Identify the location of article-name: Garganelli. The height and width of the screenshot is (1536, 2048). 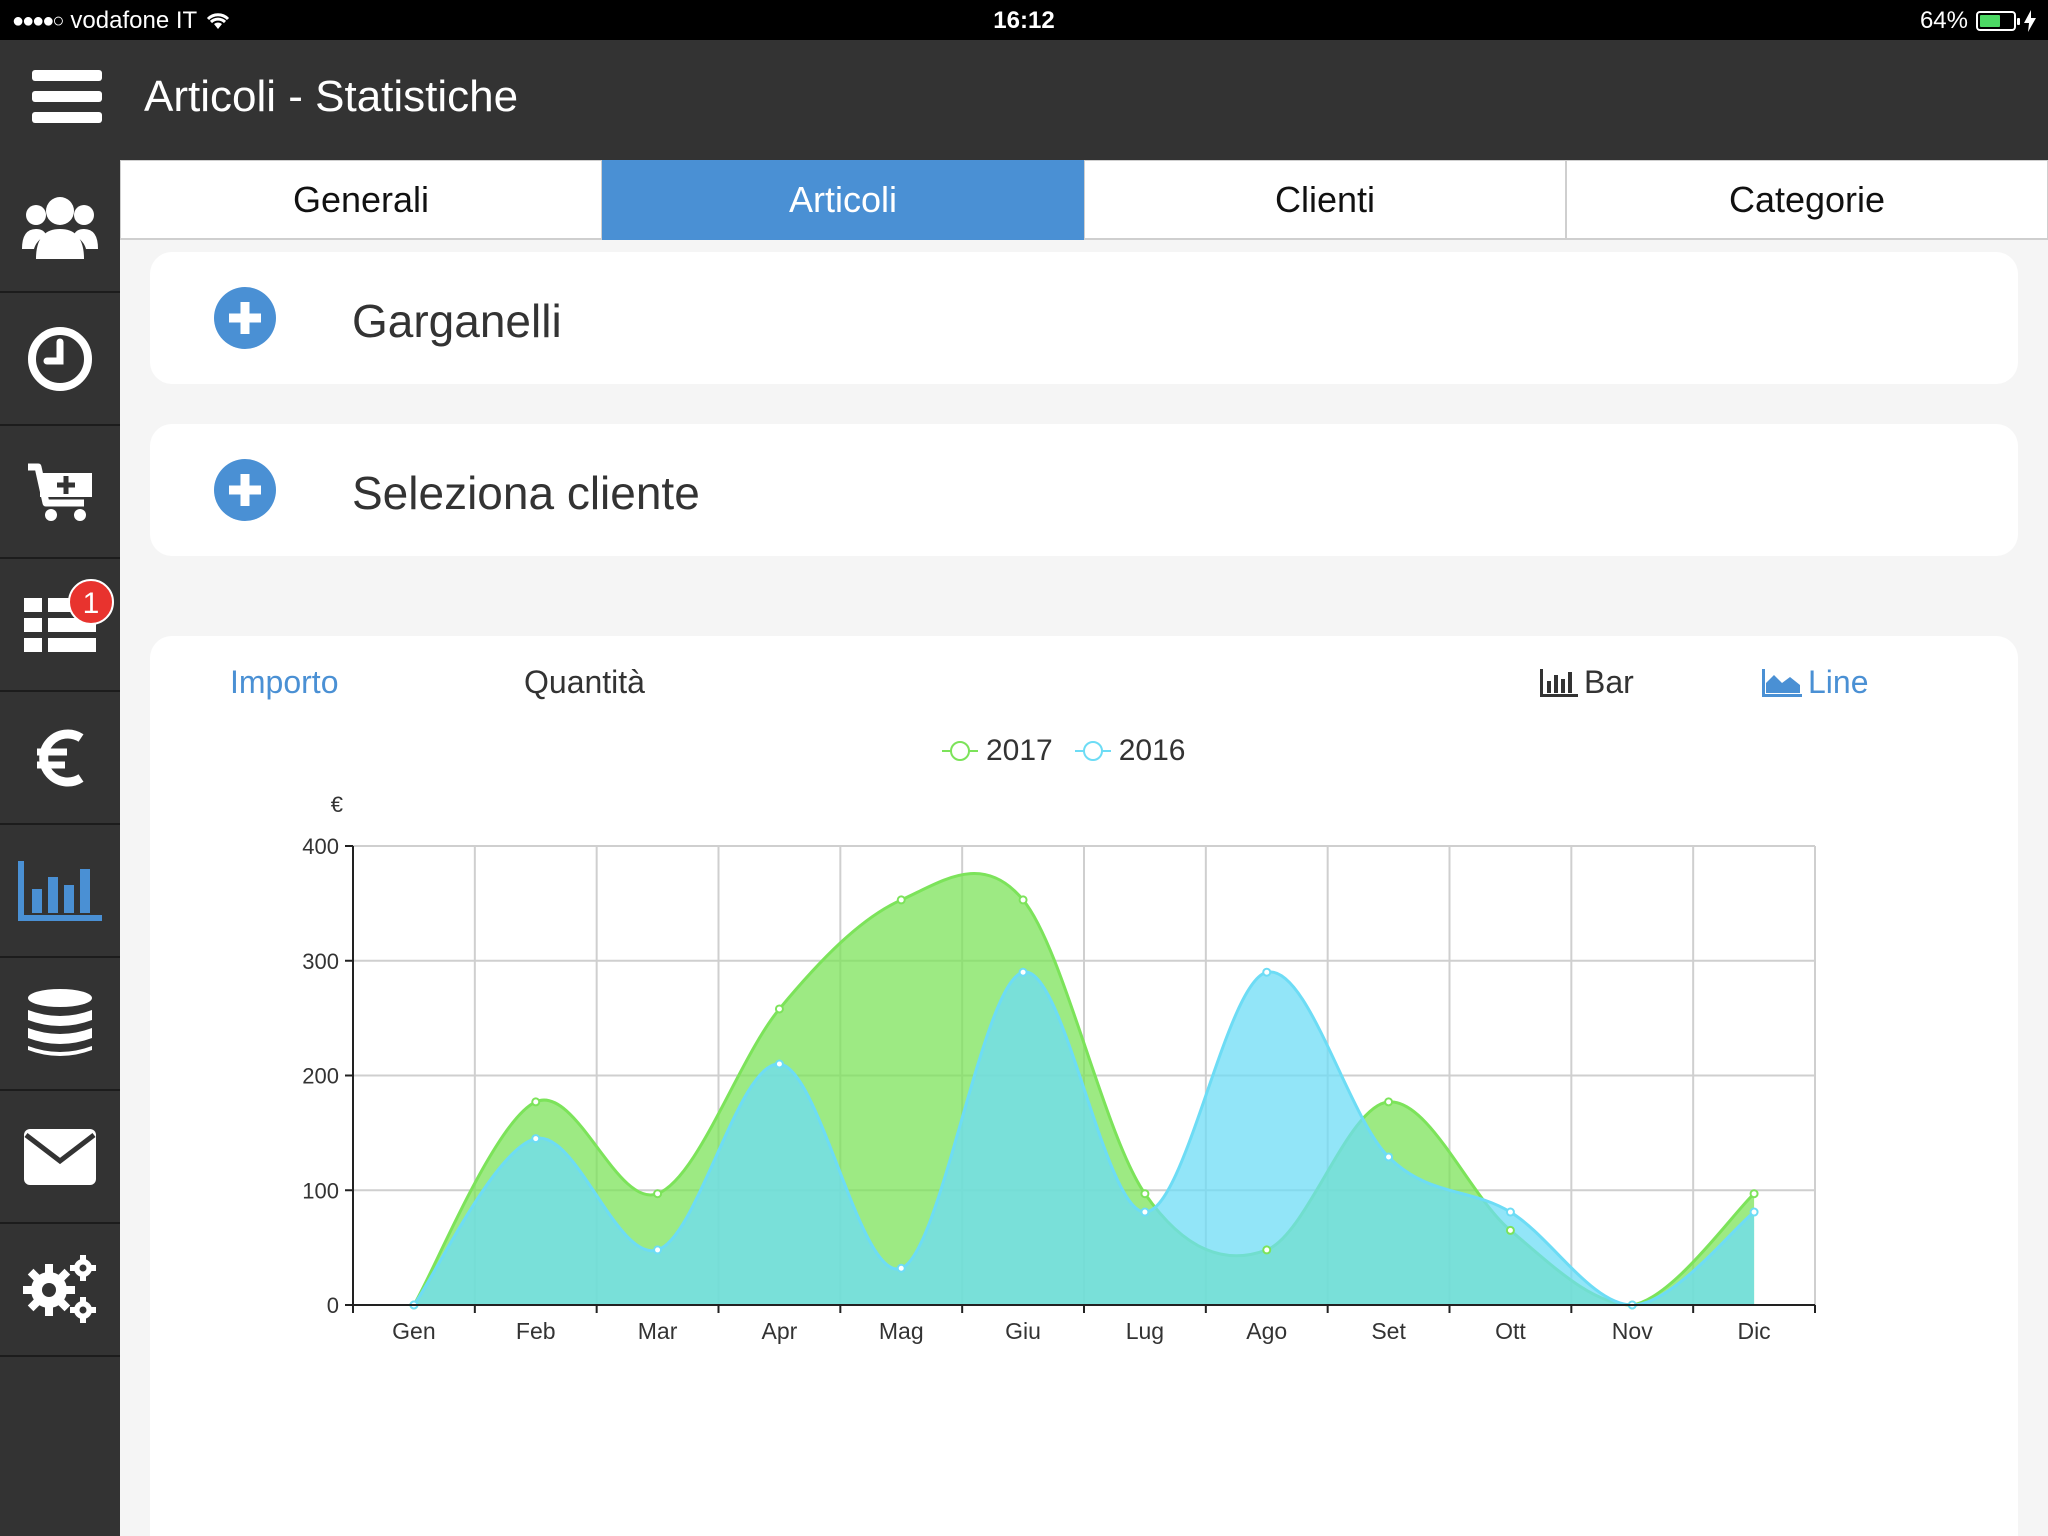
(457, 321).